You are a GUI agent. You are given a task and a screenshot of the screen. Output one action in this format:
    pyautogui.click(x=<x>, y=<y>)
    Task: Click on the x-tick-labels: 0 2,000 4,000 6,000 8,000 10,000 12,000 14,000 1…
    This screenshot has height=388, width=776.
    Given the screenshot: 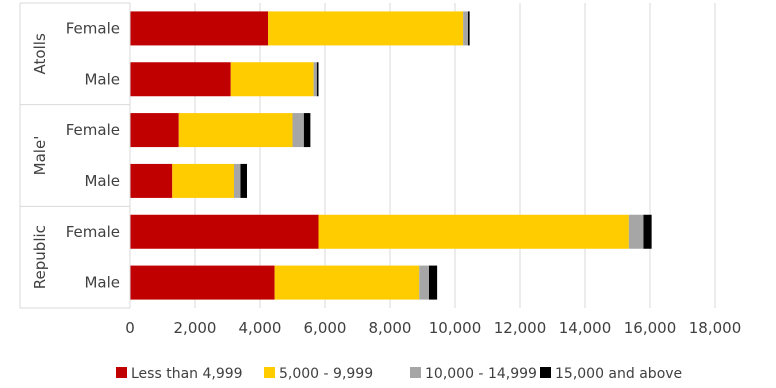 What is the action you would take?
    pyautogui.click(x=433, y=328)
    